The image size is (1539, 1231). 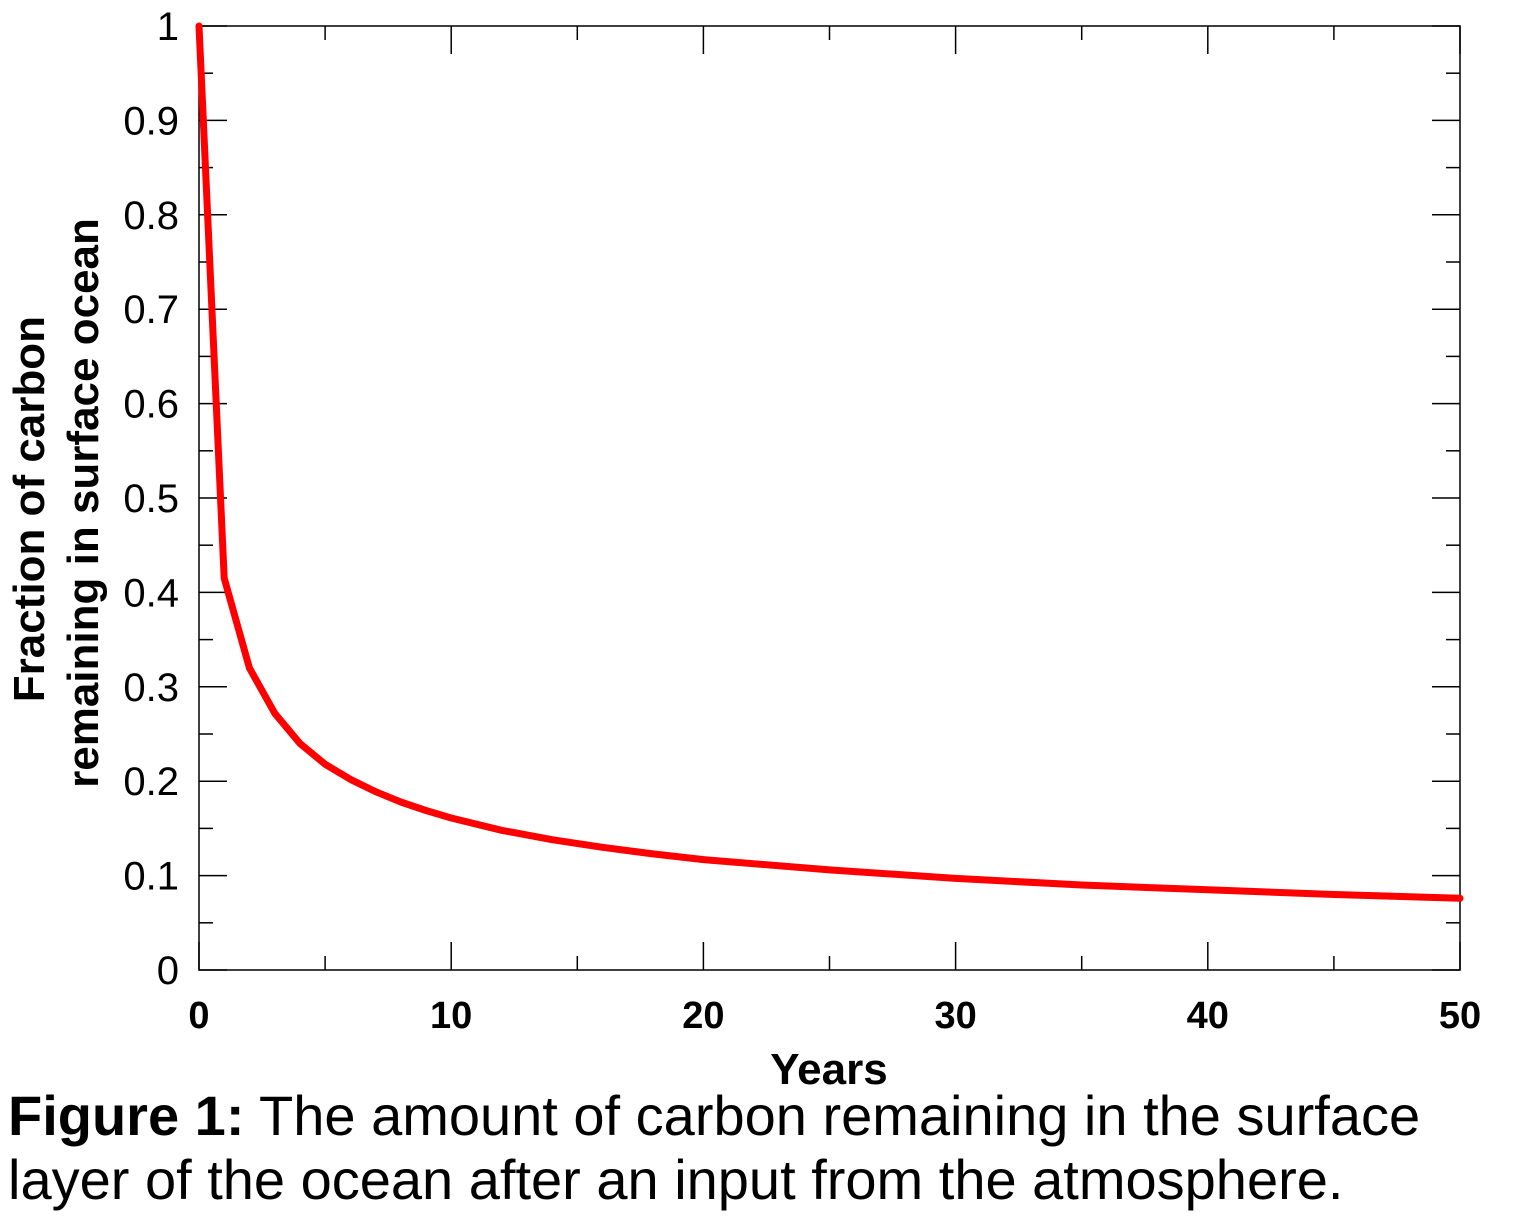 What do you see at coordinates (451, 1016) in the screenshot?
I see `x-tick-label: 10` at bounding box center [451, 1016].